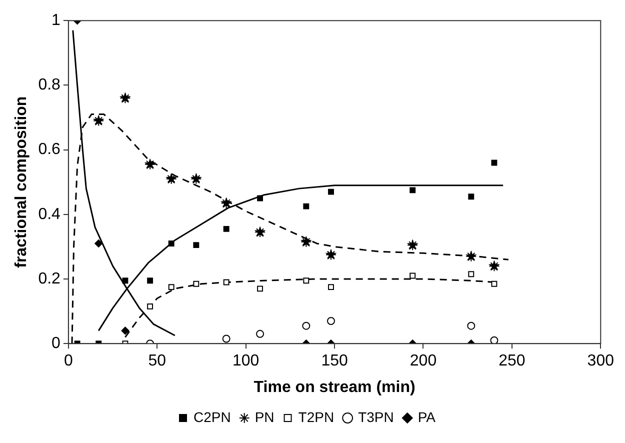 The height and width of the screenshot is (443, 625). What do you see at coordinates (335, 387) in the screenshot?
I see `x-axis-title: Time on stream (min)` at bounding box center [335, 387].